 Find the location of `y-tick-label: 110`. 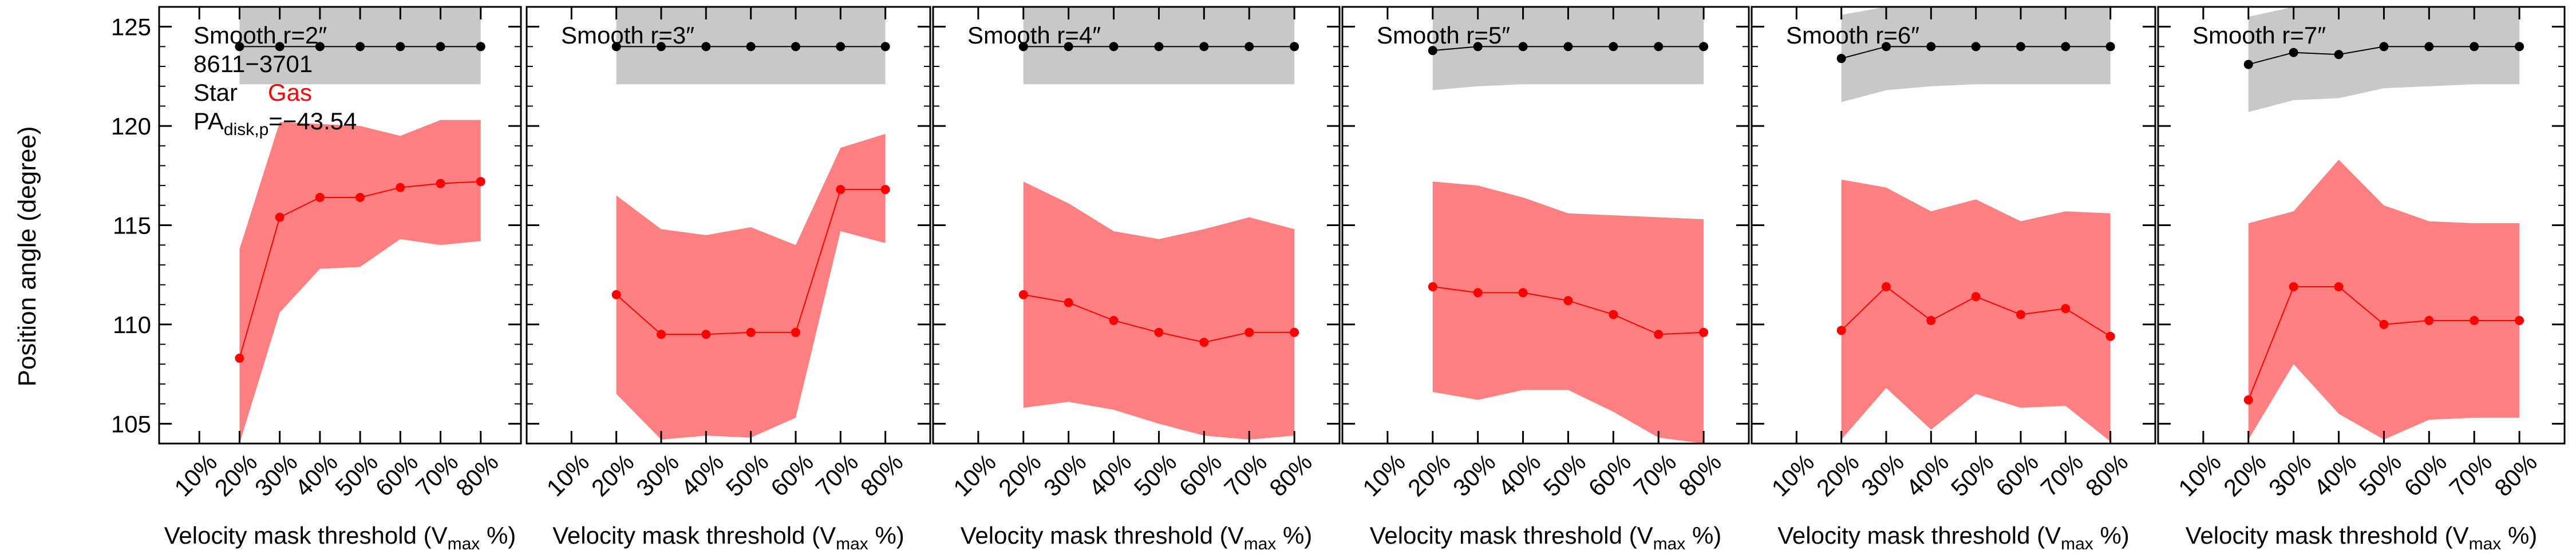

y-tick-label: 110 is located at coordinates (132, 324).